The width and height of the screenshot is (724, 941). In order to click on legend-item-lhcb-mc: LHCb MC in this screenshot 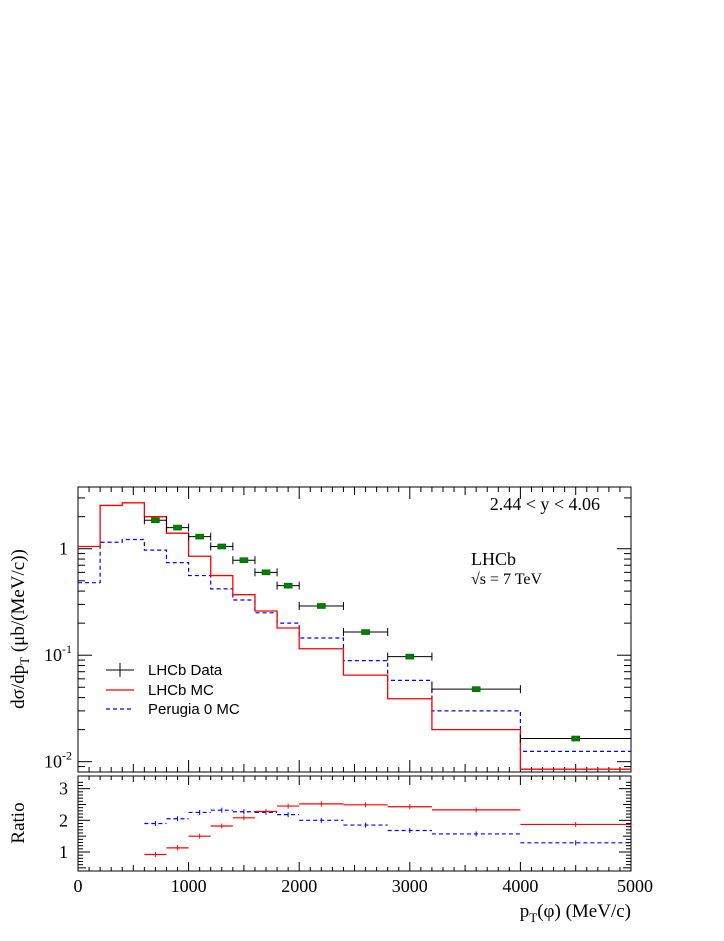, I will do `click(160, 690)`.